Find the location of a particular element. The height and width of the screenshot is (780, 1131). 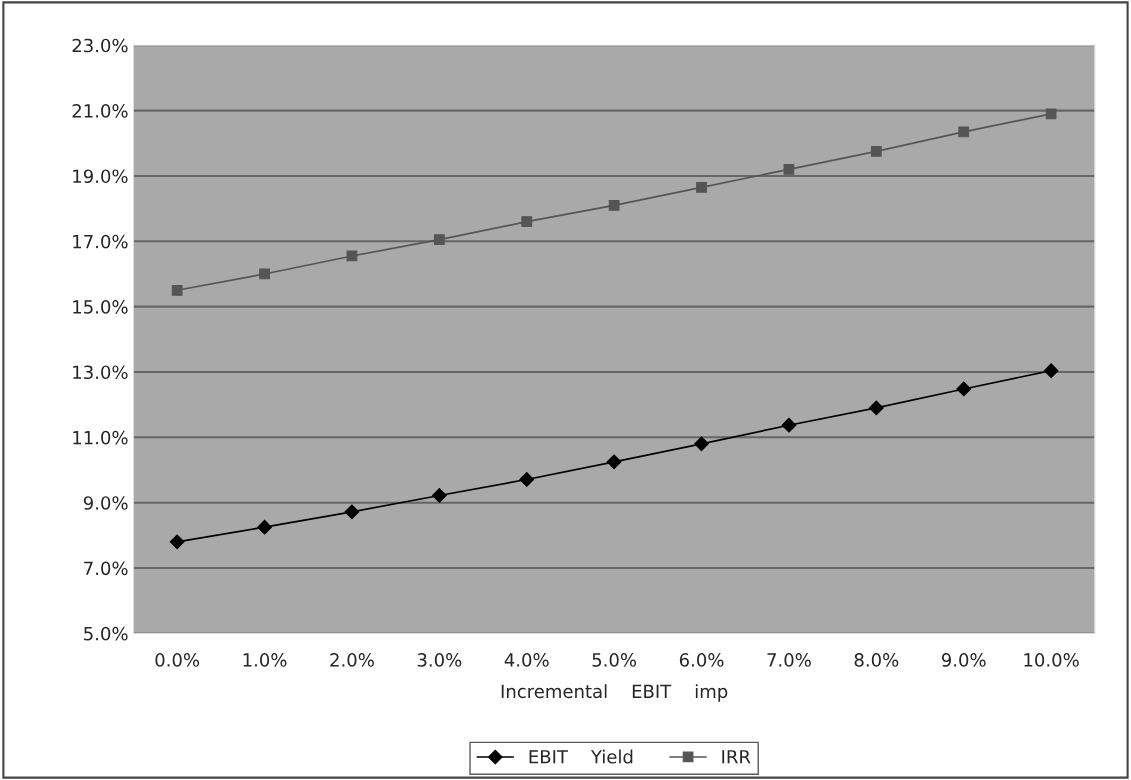

y-tick-label: 23.0% is located at coordinates (100, 45).